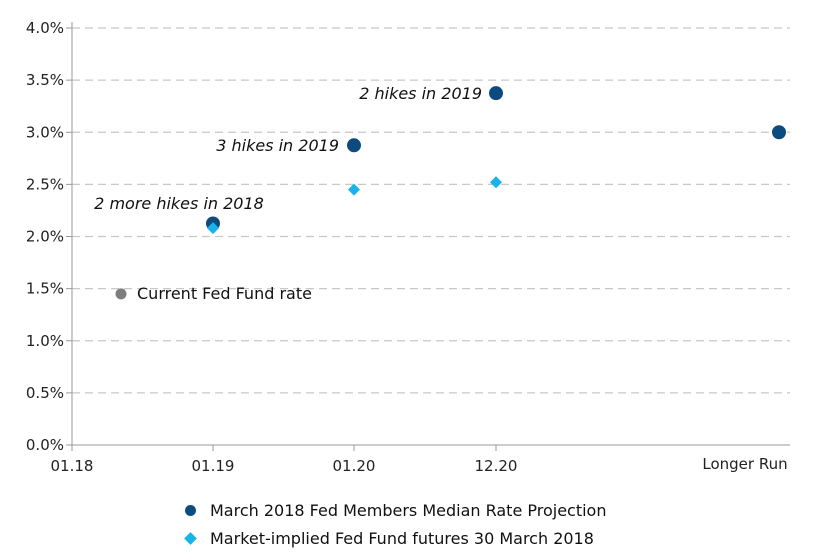 The width and height of the screenshot is (830, 555). I want to click on y-tick-label: 3.5%, so click(45, 80).